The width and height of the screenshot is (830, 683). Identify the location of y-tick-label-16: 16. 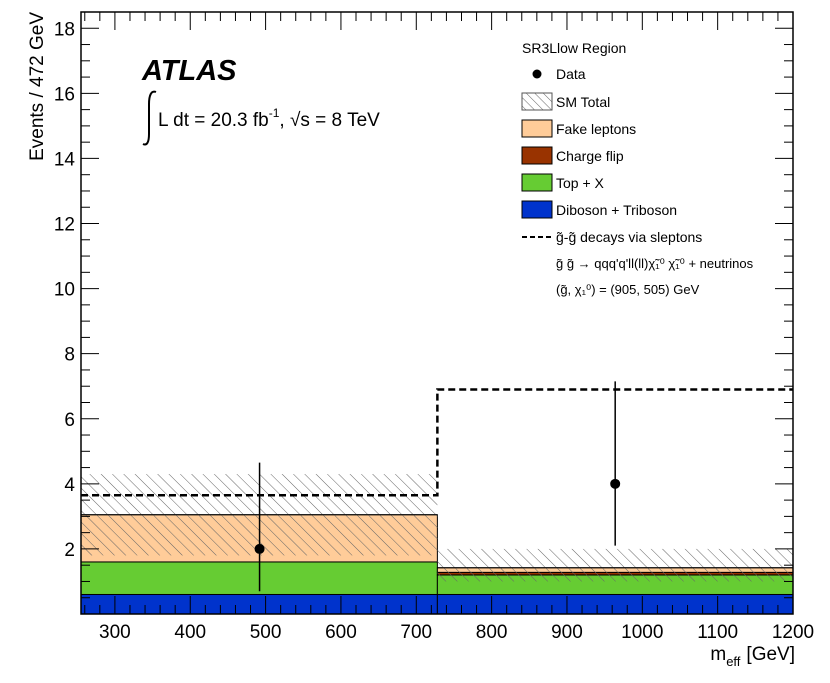
(64, 94).